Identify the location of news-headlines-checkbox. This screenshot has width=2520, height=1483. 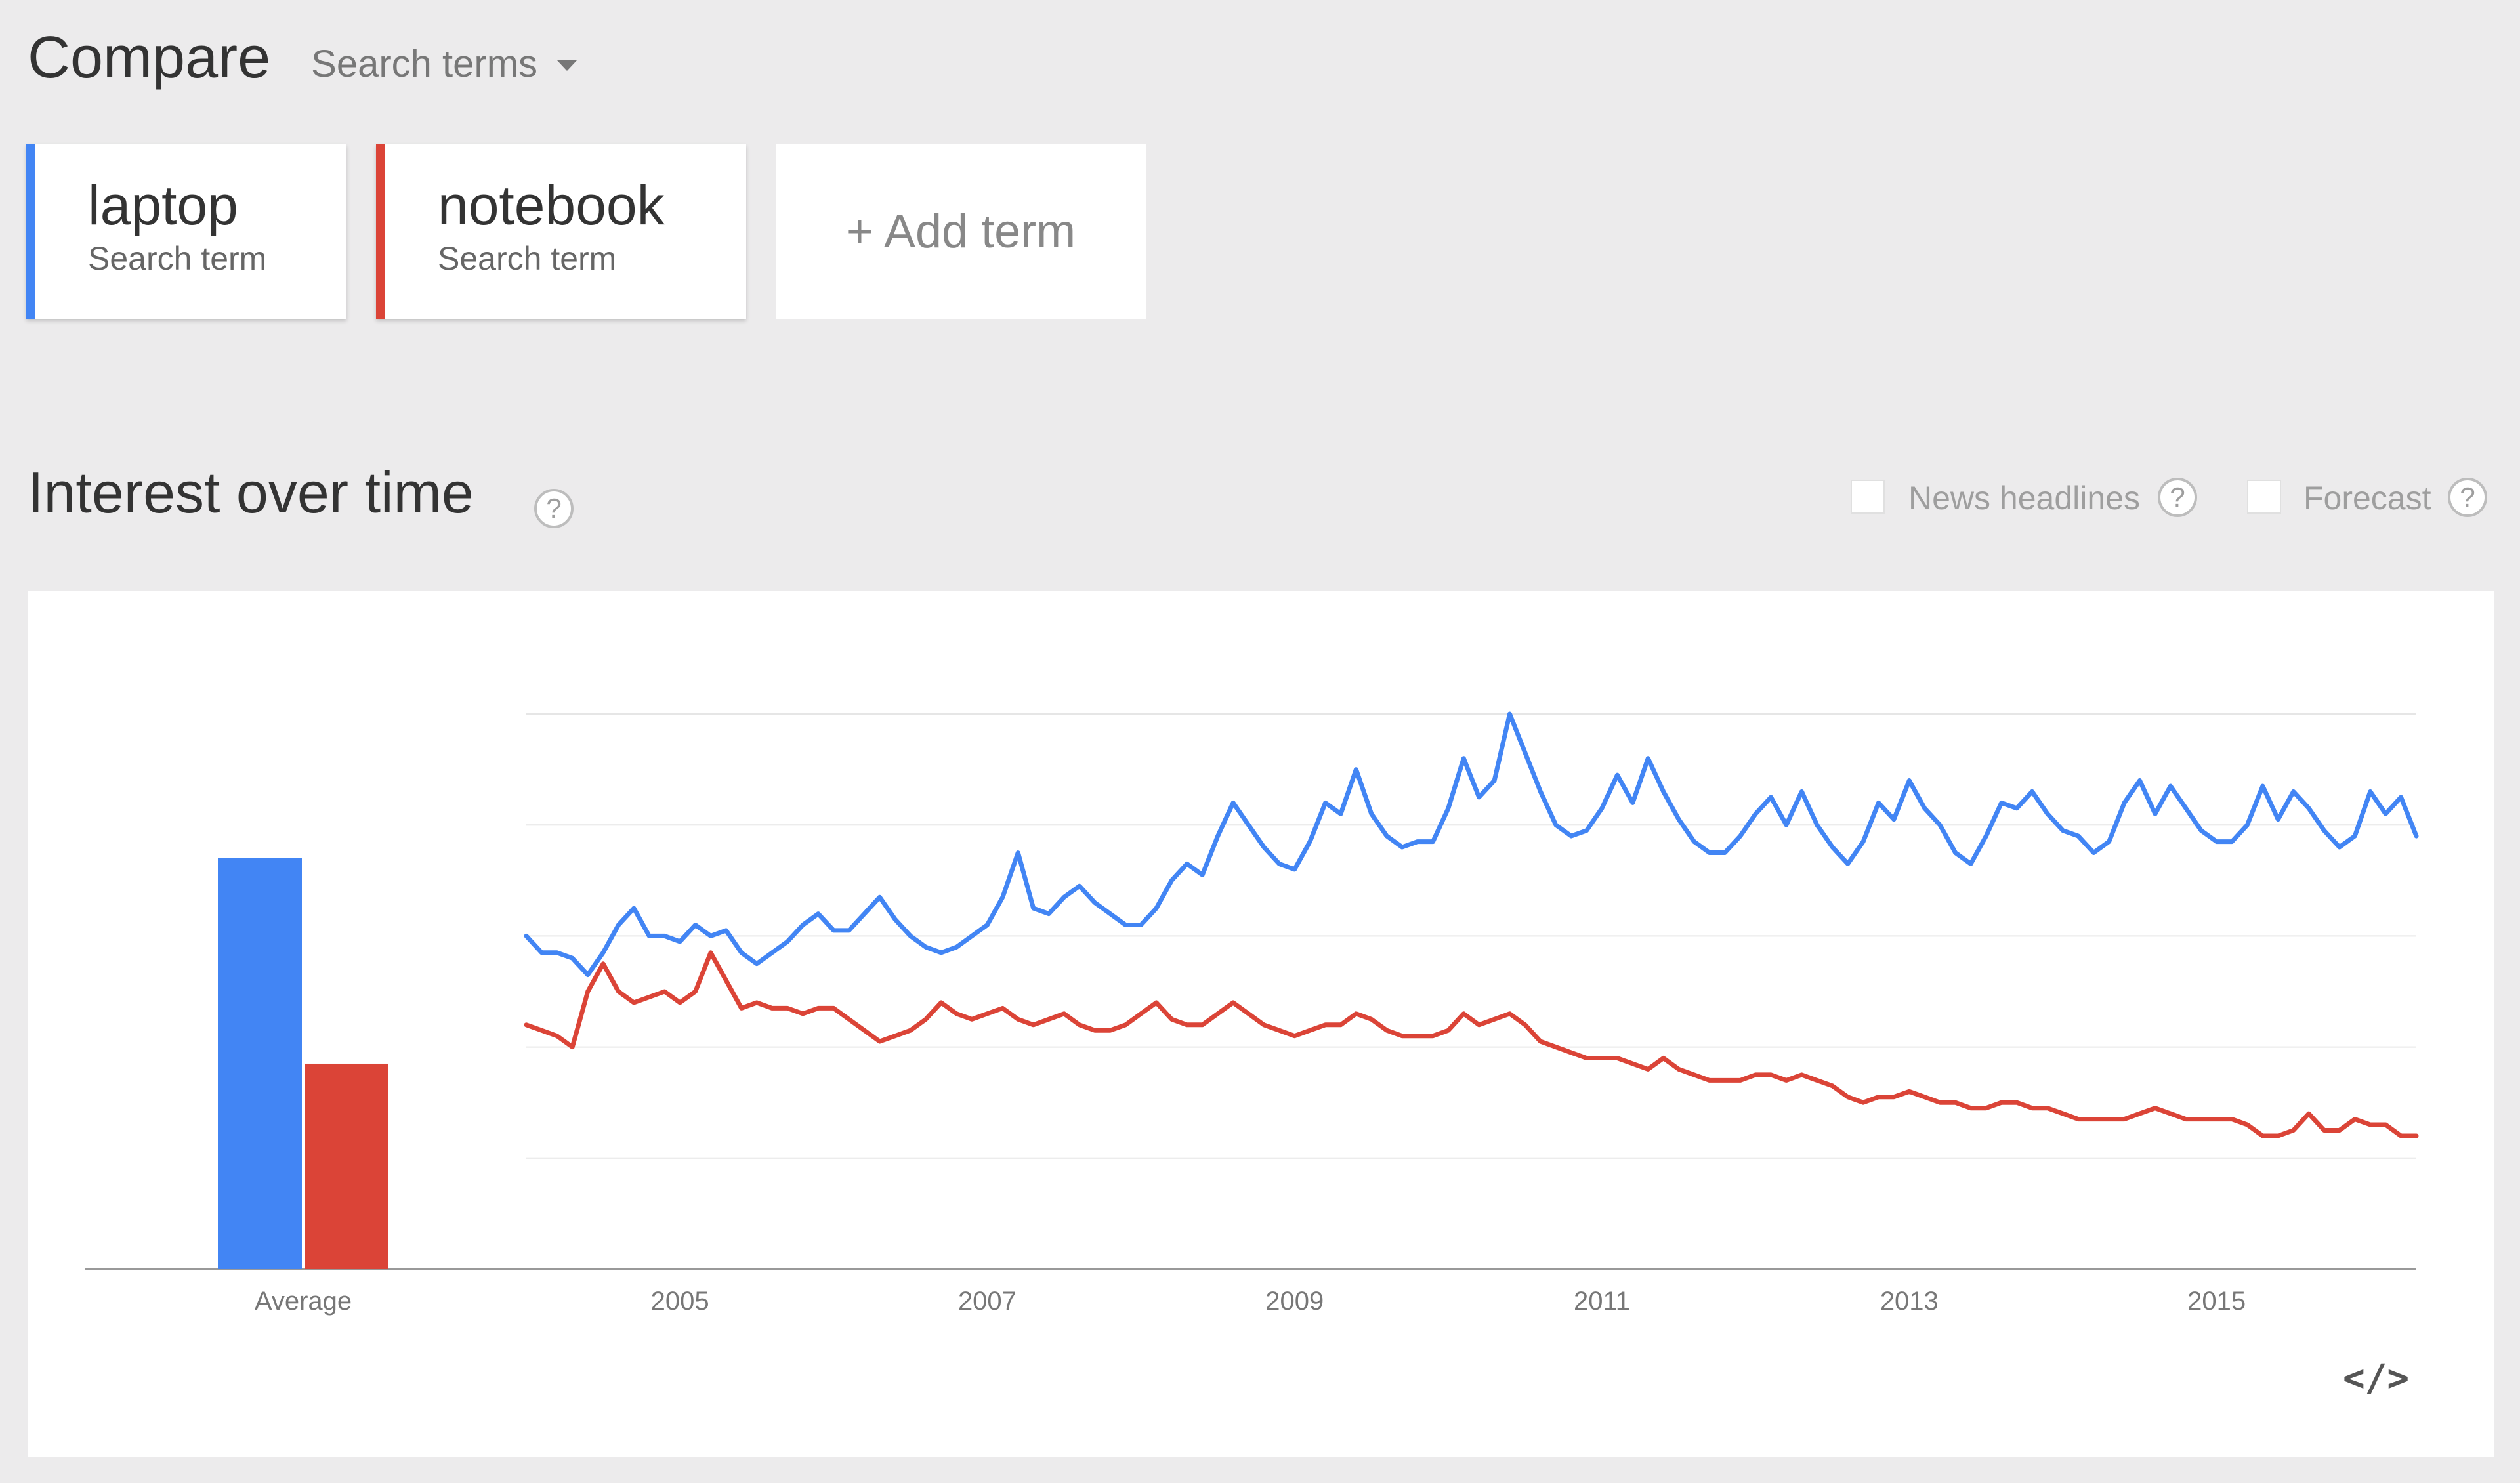
(1868, 497).